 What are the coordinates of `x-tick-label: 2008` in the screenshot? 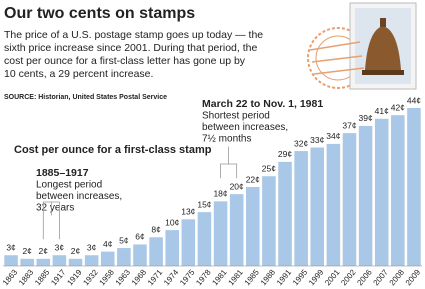 It's located at (397, 277).